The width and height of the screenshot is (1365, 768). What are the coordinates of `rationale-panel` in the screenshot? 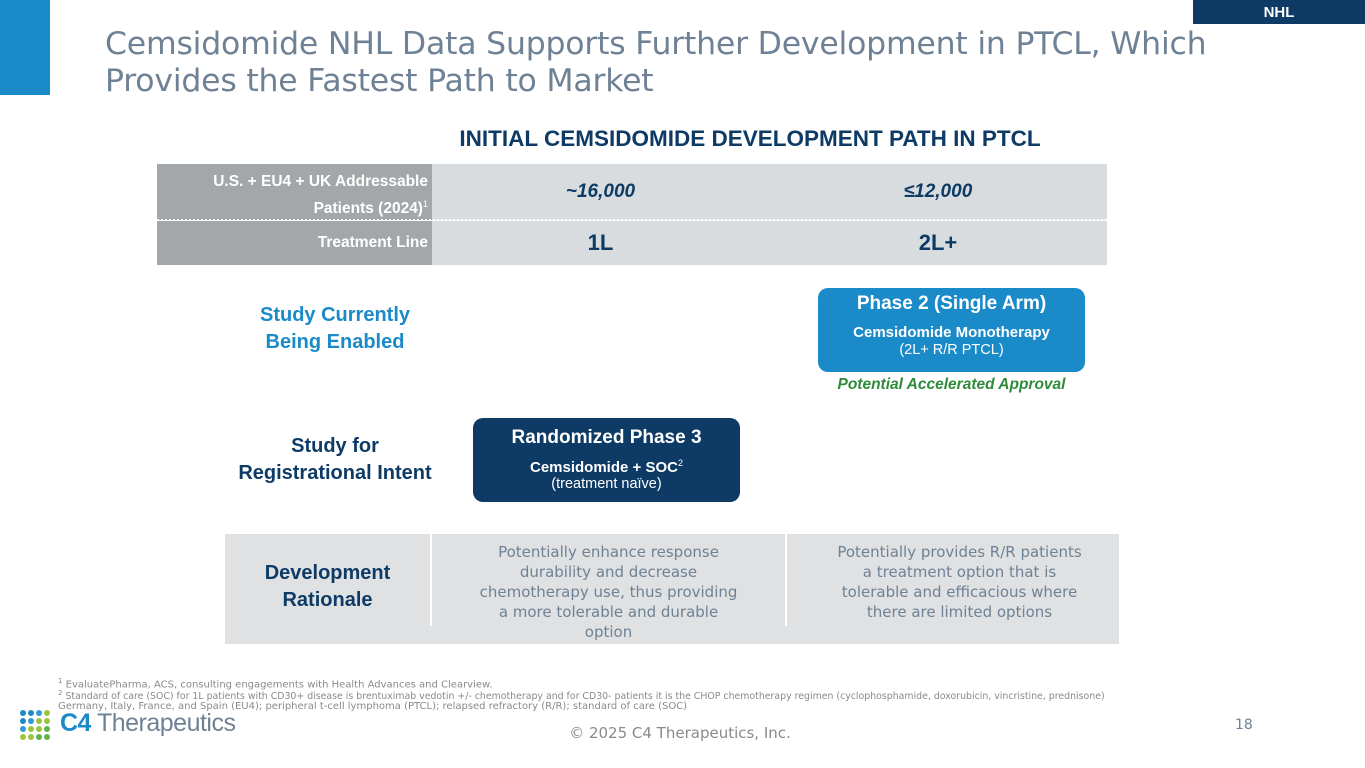 It's located at (672, 589).